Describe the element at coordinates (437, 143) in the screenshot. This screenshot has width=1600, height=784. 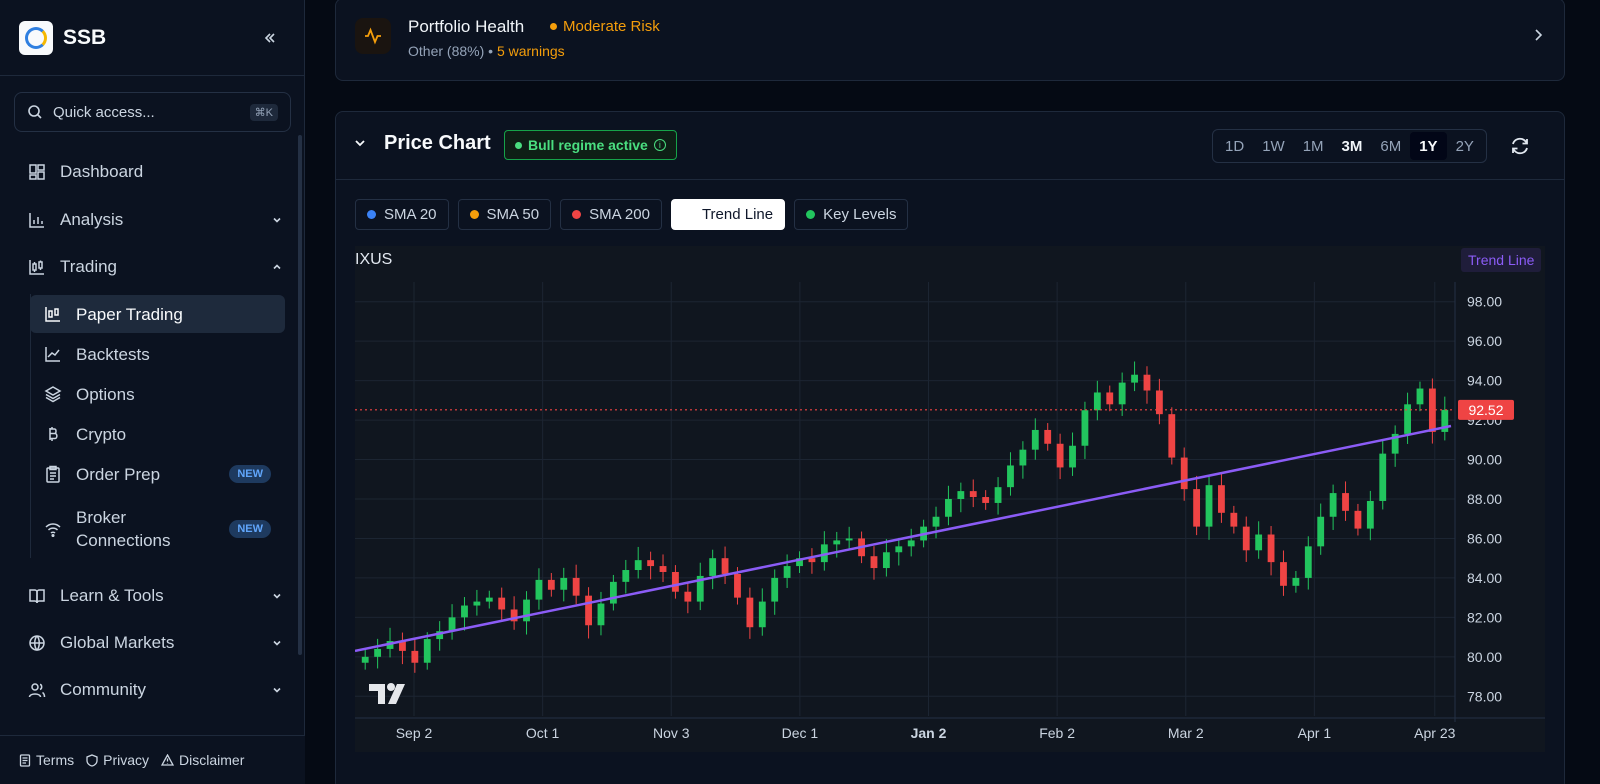
I see `price-chart-title: Price Chart` at that location.